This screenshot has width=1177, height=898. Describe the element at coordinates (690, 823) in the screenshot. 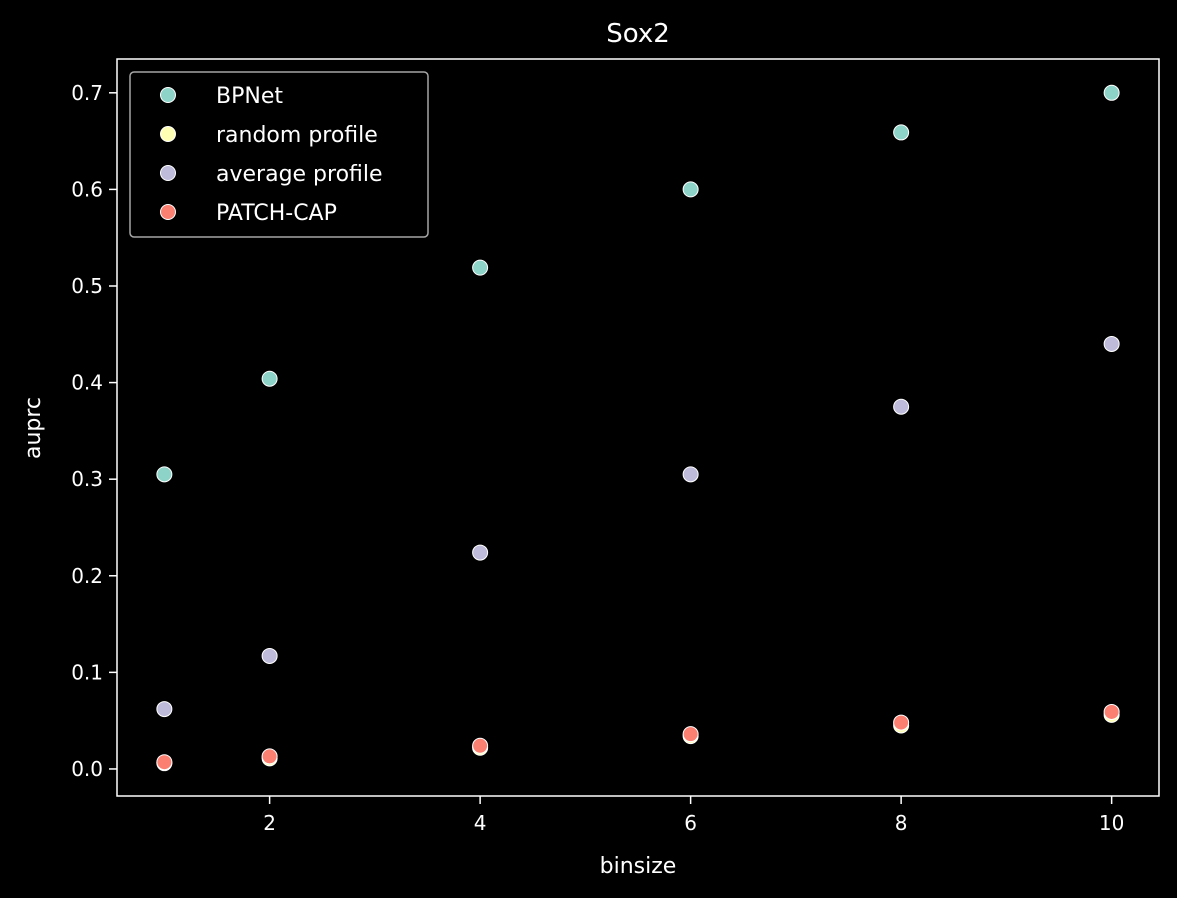

I see `x-tick-label: 6` at that location.